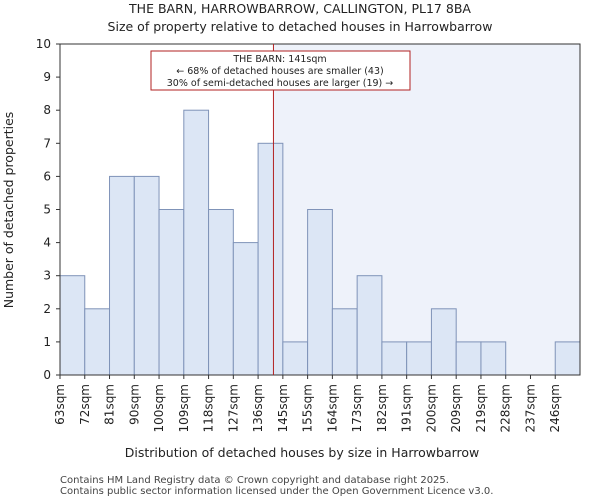 This screenshot has height=500, width=600. I want to click on y-axis-label: Number of detached properties, so click(8, 210).